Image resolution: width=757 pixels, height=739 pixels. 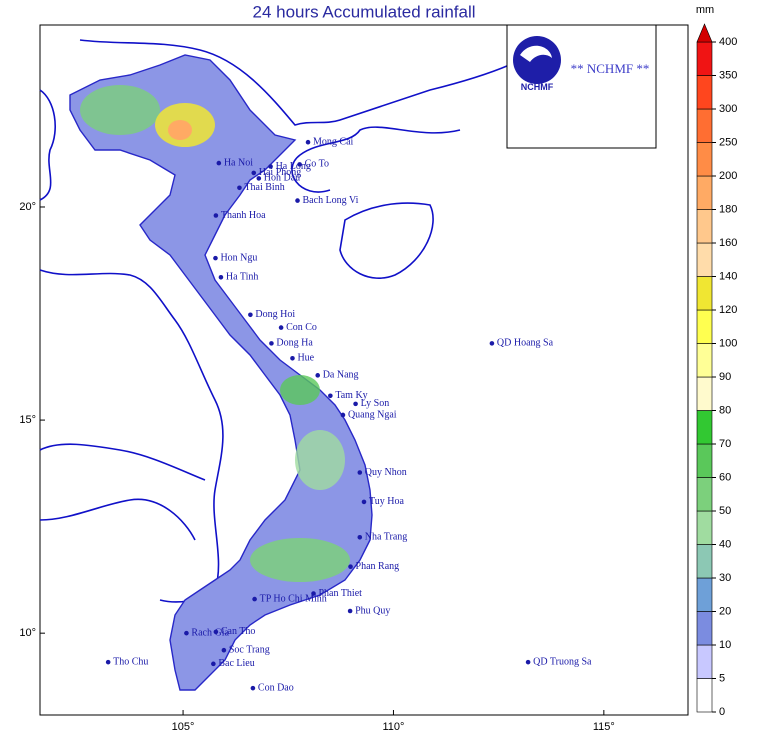 What do you see at coordinates (581, 86) in the screenshot?
I see `logo: NCHMF ** NCHMF **` at bounding box center [581, 86].